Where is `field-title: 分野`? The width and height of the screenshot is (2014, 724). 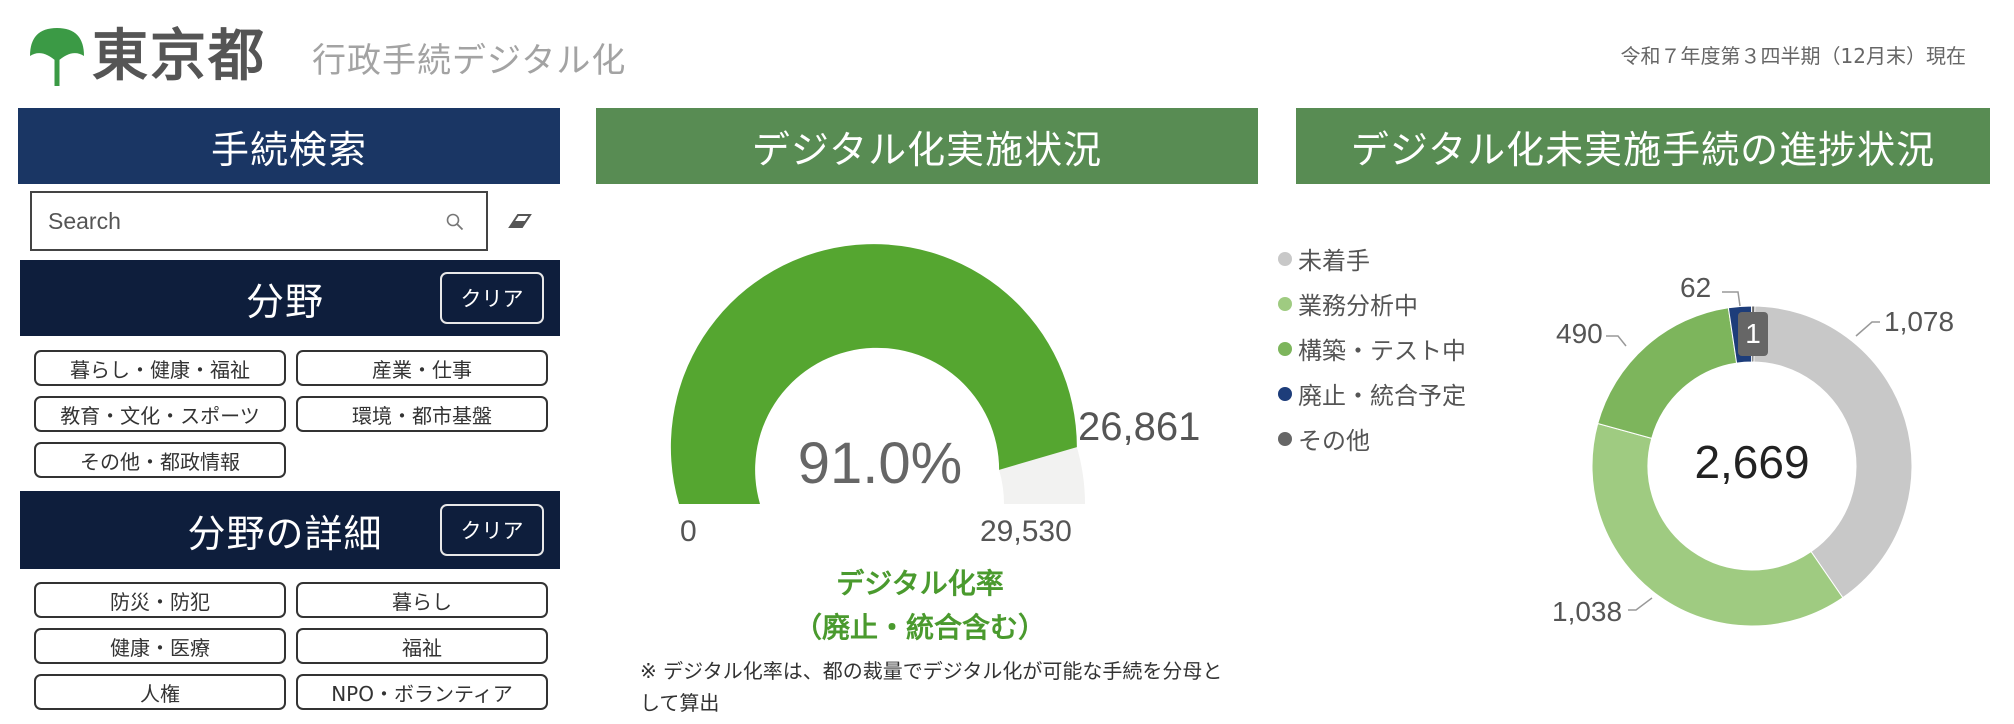
field-title: 分野 is located at coordinates (284, 301).